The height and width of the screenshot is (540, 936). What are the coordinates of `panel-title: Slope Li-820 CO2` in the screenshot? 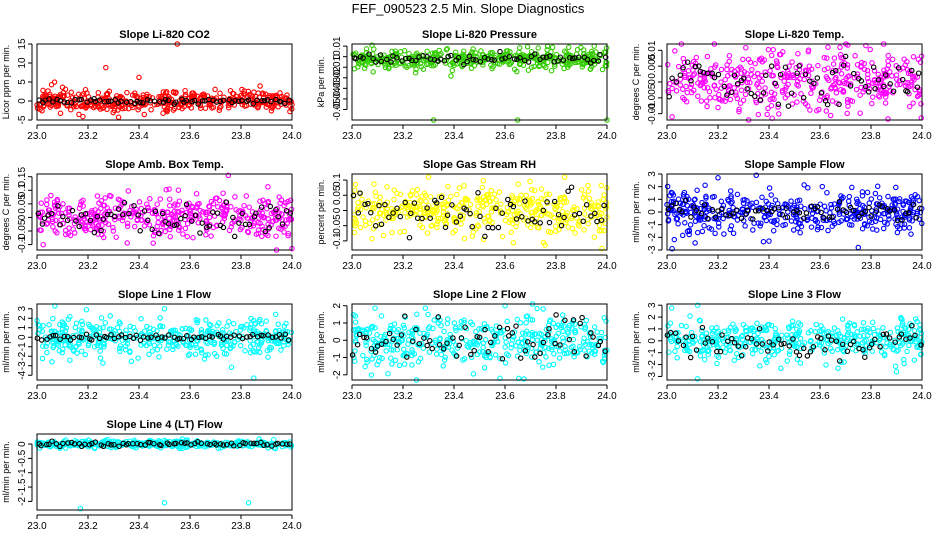 It's located at (164, 35).